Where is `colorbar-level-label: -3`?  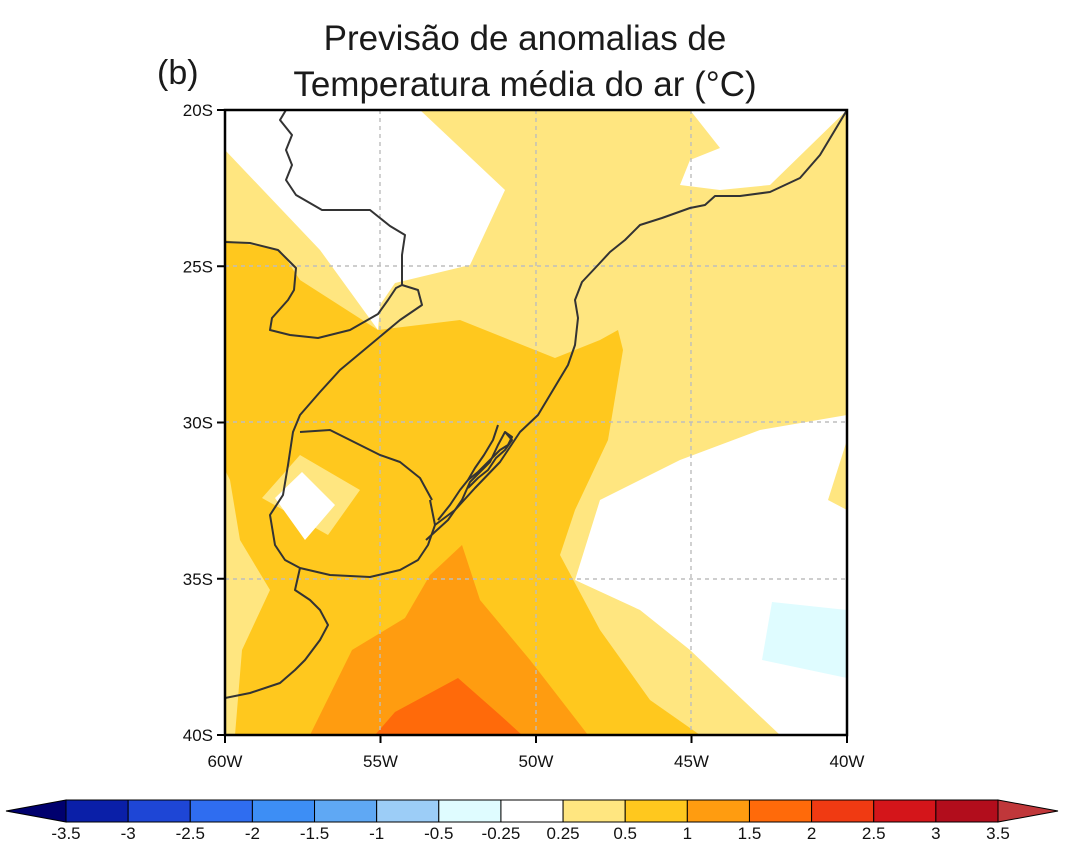
colorbar-level-label: -3 is located at coordinates (128, 833).